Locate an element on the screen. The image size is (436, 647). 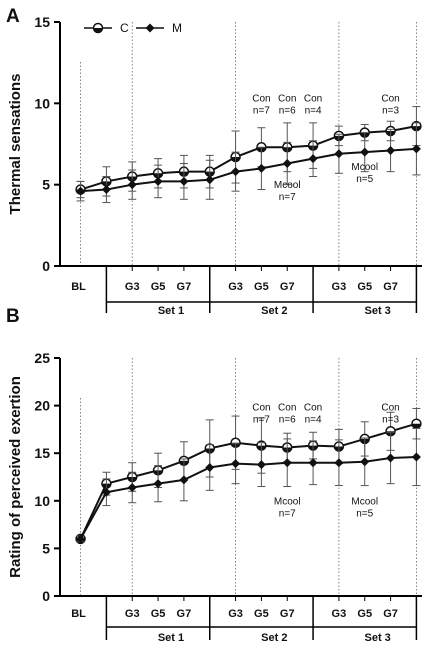
panel-letter: B is located at coordinates (13, 316).